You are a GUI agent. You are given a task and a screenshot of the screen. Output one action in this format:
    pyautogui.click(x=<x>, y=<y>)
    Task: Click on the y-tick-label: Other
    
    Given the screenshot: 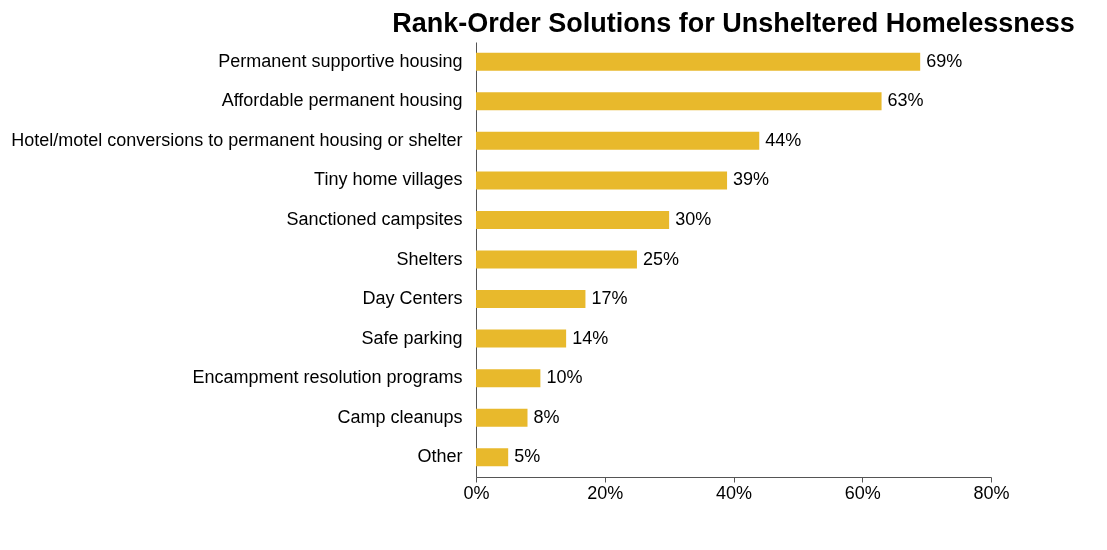 What is the action you would take?
    pyautogui.click(x=440, y=456)
    